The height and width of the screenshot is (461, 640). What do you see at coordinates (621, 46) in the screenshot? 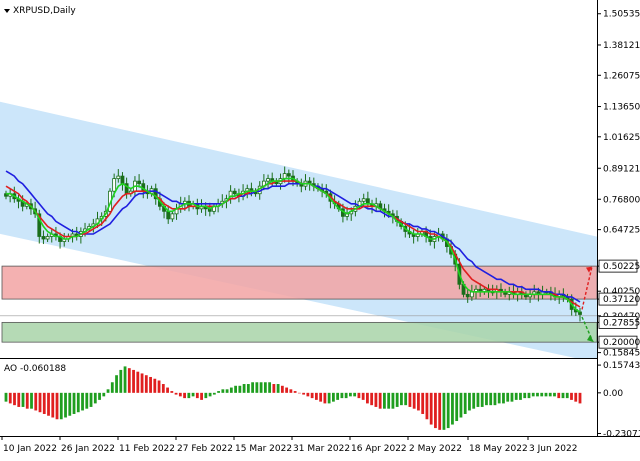
I see `price-tick-label: 1.38121` at bounding box center [621, 46].